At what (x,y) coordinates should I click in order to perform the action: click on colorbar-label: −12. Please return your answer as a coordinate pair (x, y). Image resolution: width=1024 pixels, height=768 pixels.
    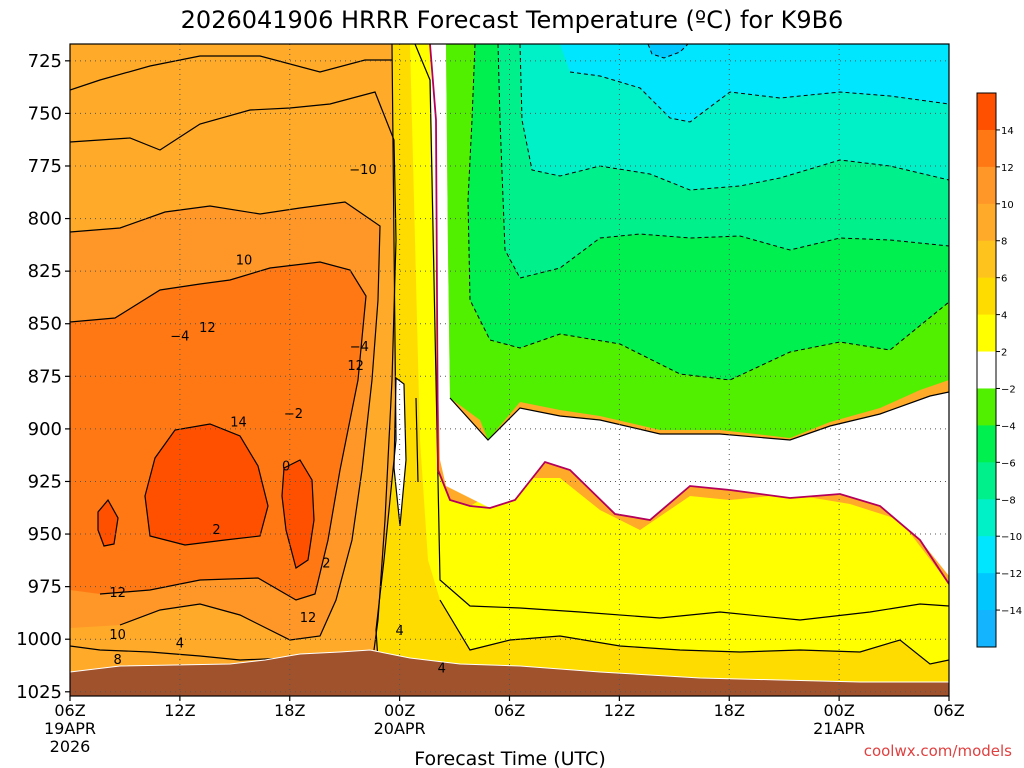
    Looking at the image, I should click on (1011, 574).